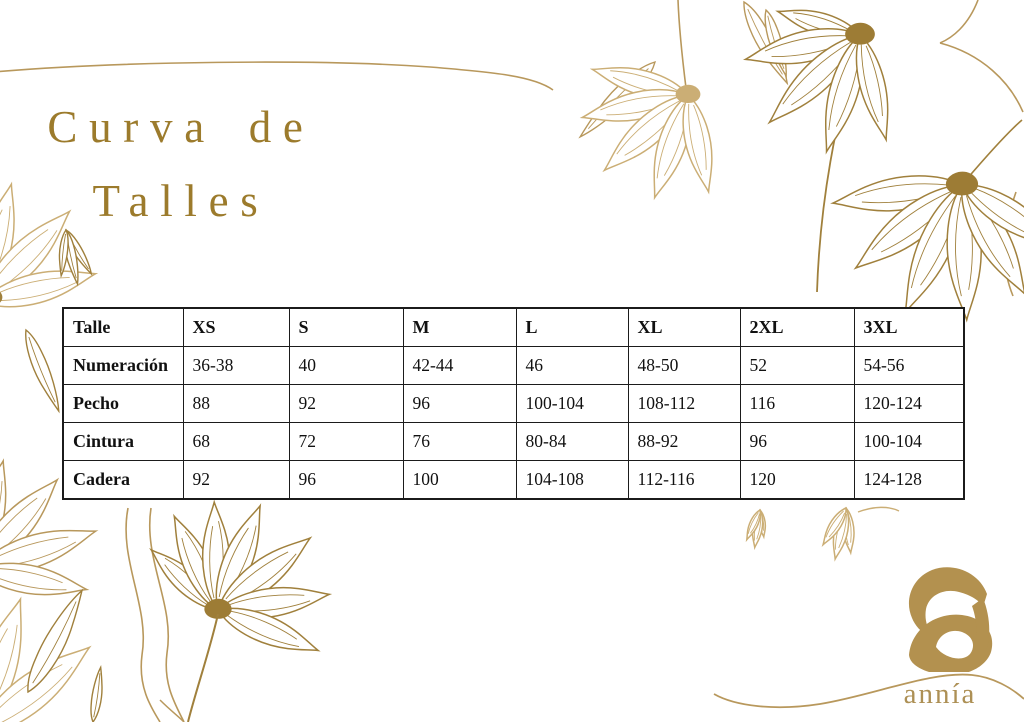  What do you see at coordinates (797, 365) in the screenshot?
I see `table-cell: 52` at bounding box center [797, 365].